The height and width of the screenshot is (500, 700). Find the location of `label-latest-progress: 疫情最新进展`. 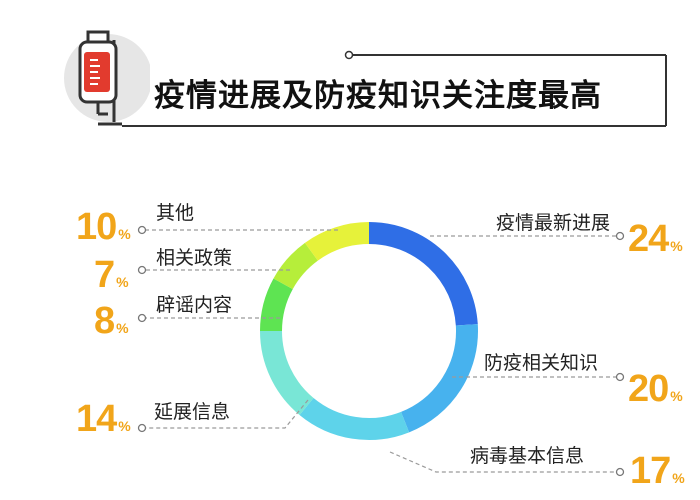

label-latest-progress: 疫情最新进展 is located at coordinates (553, 223).